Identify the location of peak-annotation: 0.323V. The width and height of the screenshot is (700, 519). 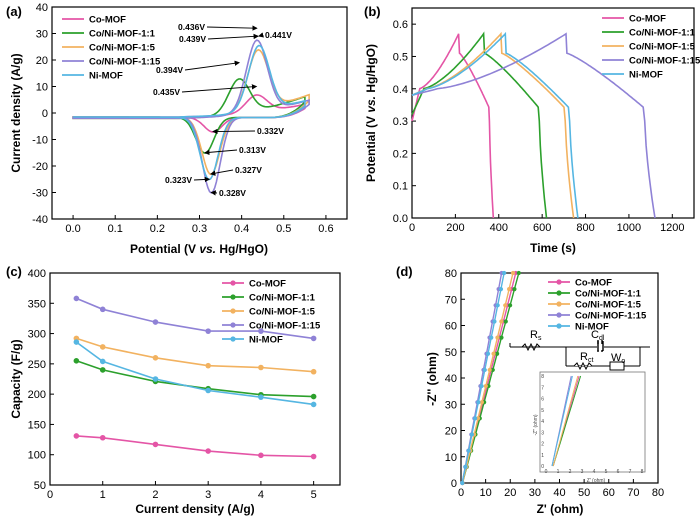
(178, 180).